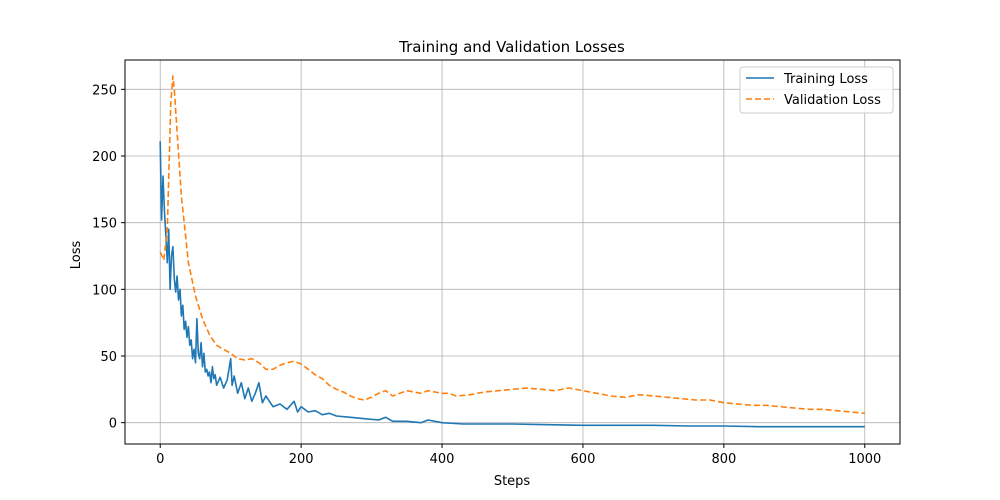 This screenshot has width=1000, height=500. What do you see at coordinates (108, 357) in the screenshot?
I see `y-tick-label: 50` at bounding box center [108, 357].